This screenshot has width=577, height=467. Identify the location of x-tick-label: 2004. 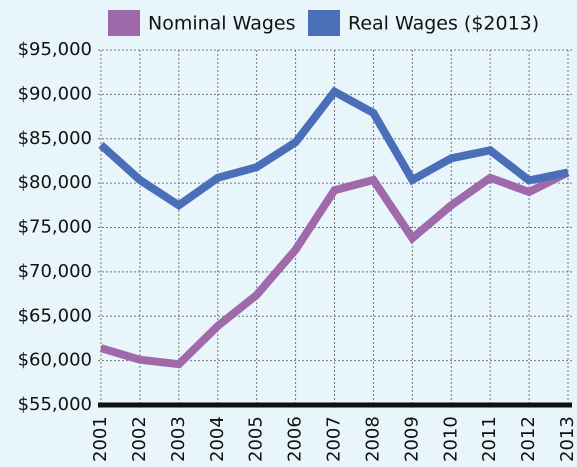
(217, 439).